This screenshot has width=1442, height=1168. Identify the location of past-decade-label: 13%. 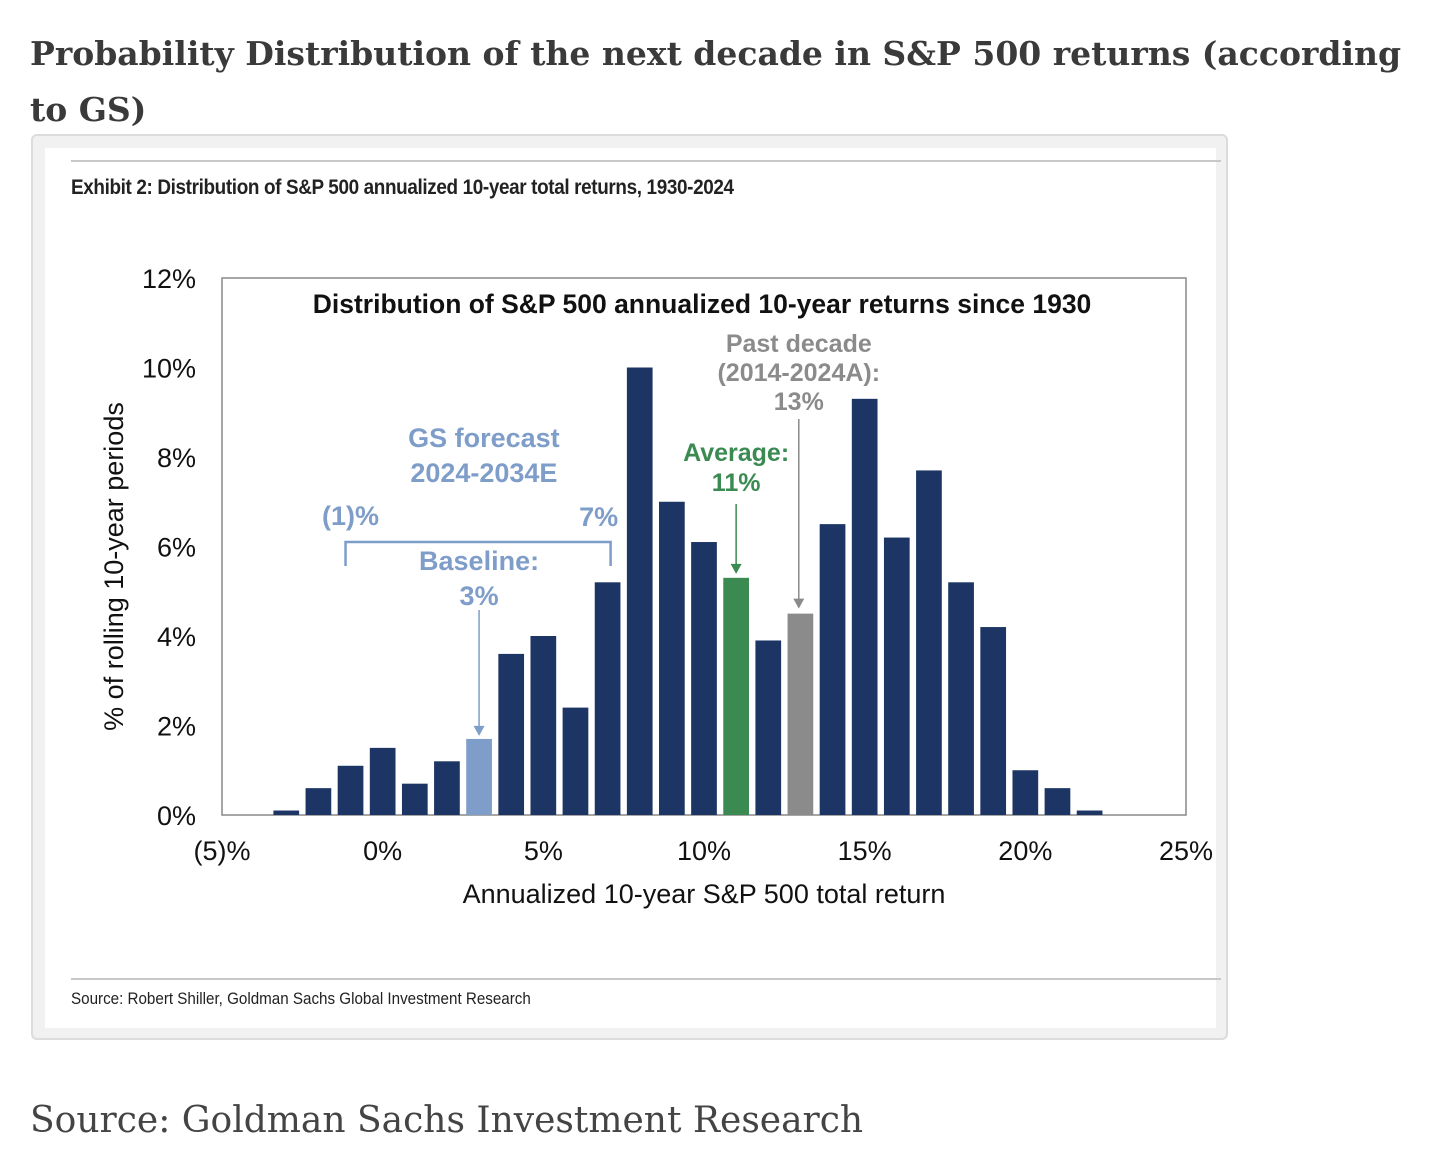
(799, 402).